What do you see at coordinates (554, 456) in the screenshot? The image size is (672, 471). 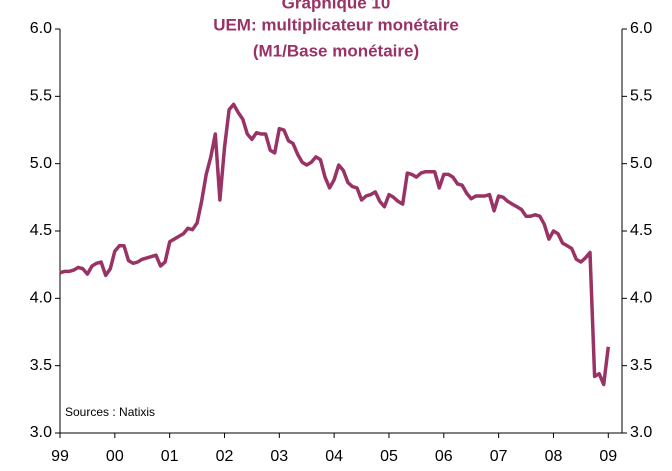 I see `x-tick-label: 08` at bounding box center [554, 456].